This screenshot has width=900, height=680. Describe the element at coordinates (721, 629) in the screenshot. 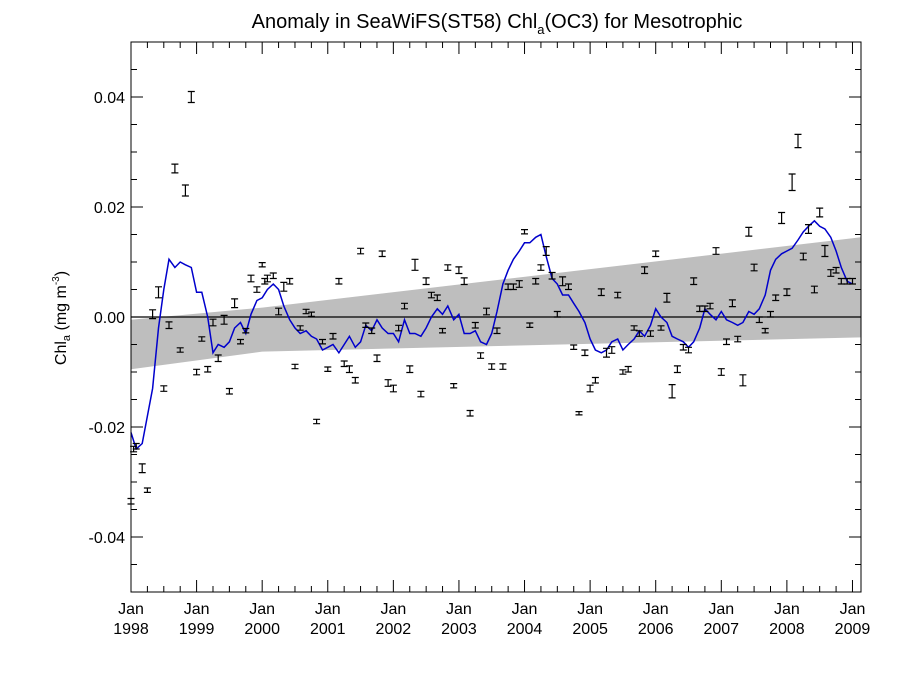

I see `x-tick-label-year: 2007` at that location.